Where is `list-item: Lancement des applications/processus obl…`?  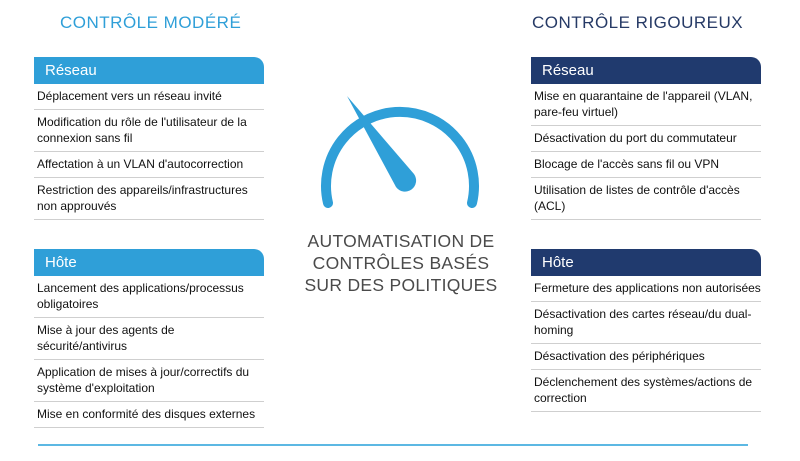 list-item: Lancement des applications/processus obl… is located at coordinates (149, 297).